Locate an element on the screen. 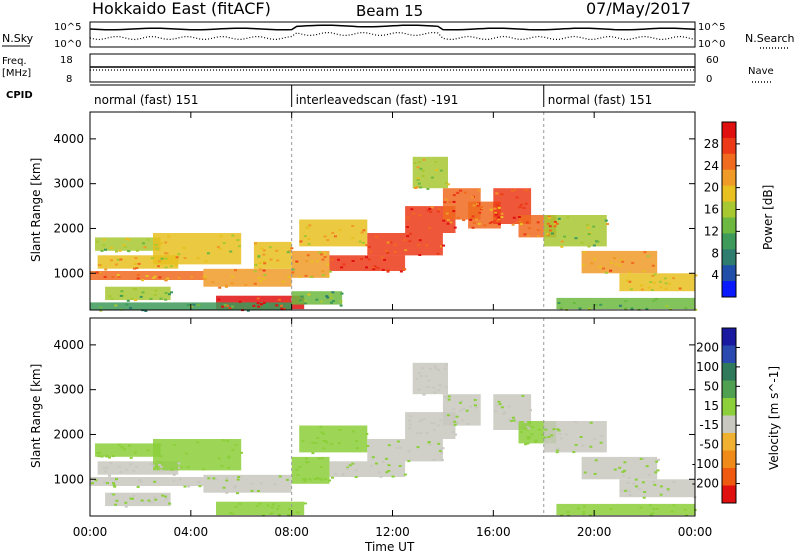  power-ylabel: Slant Range [km] is located at coordinates (36, 210).